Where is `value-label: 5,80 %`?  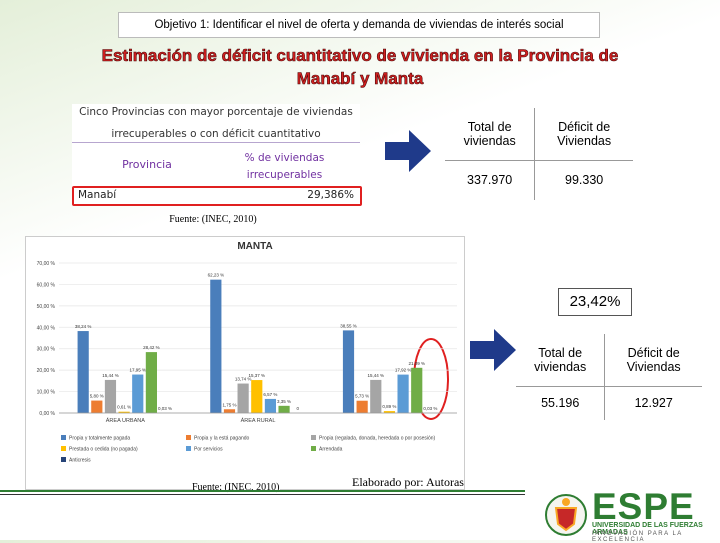
value-label: 5,80 % is located at coordinates (97, 396).